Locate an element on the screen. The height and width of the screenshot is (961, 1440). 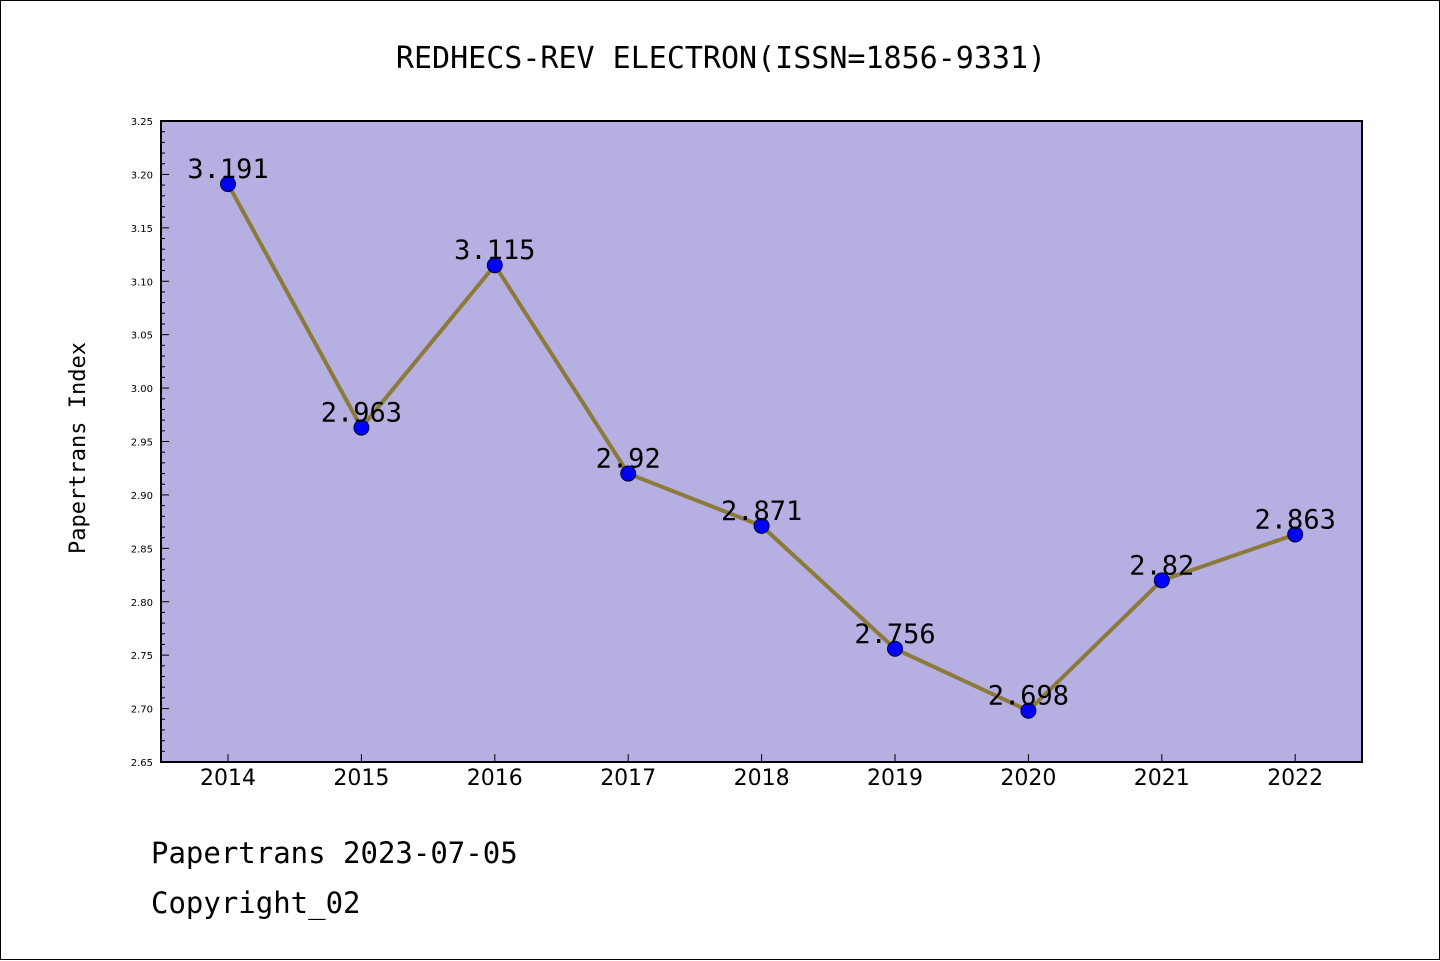
y-tick-label: 3.25 is located at coordinates (142, 122).